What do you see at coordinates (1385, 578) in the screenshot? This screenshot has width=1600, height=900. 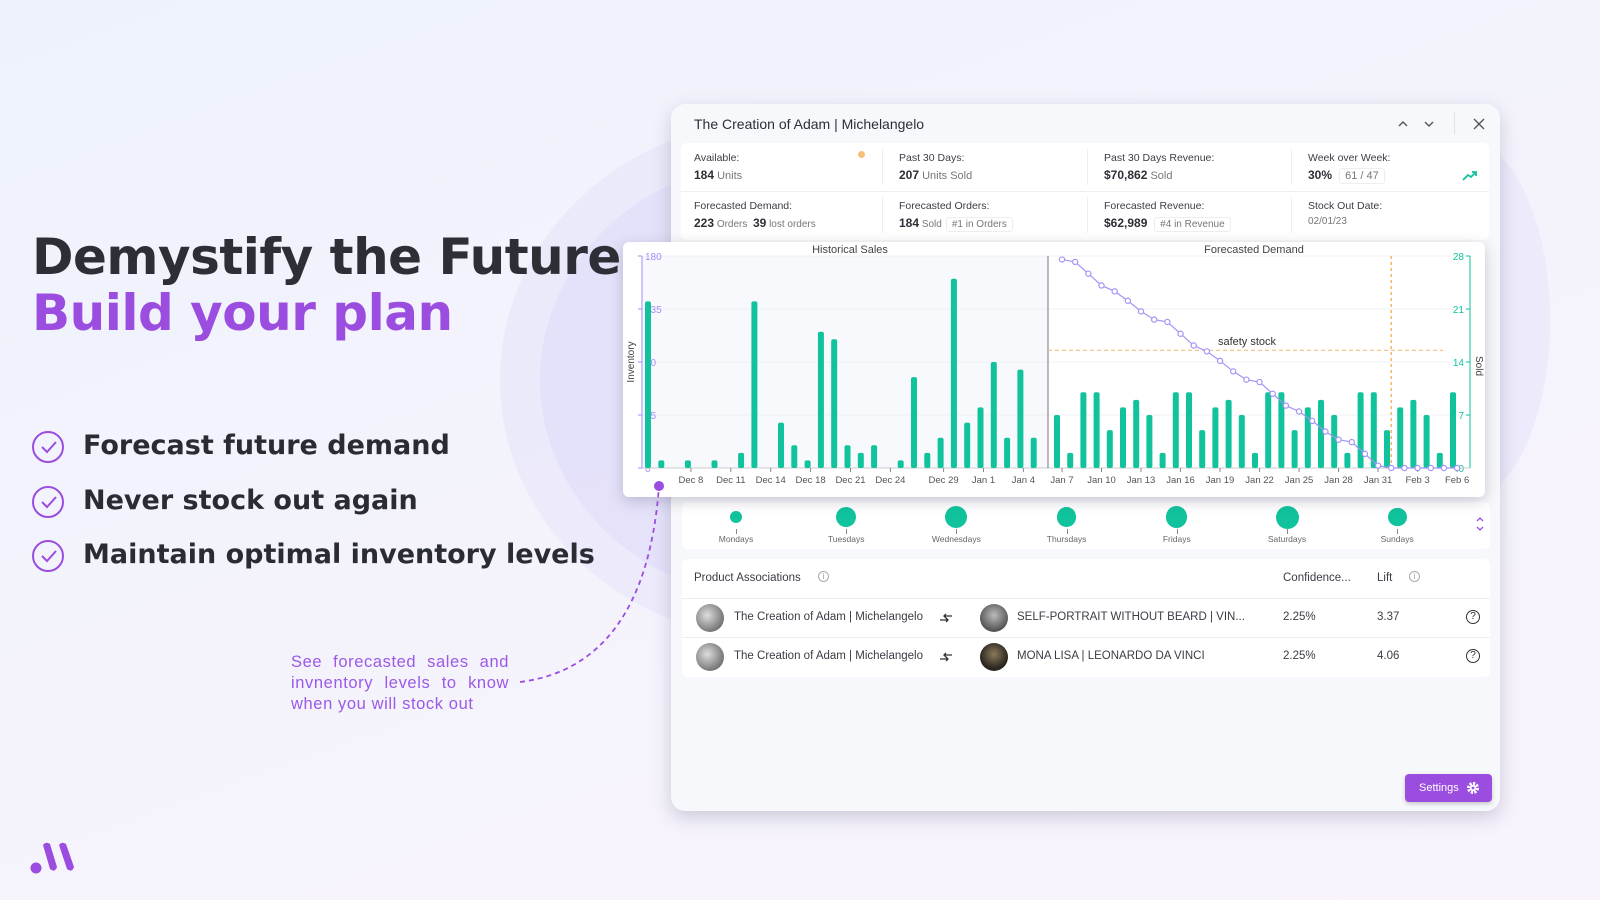 I see `lift-column-header: Lift` at bounding box center [1385, 578].